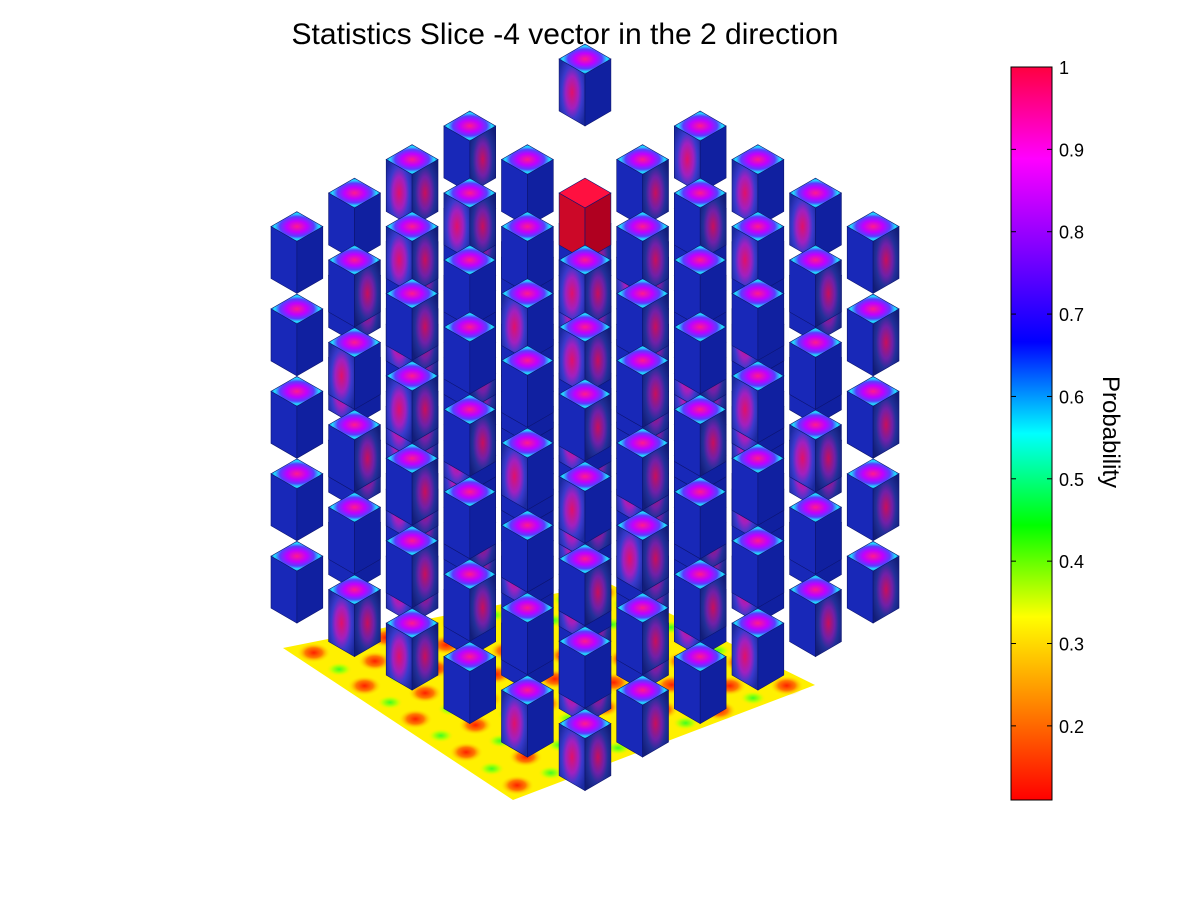 This screenshot has height=905, width=1200. Describe the element at coordinates (1071, 150) in the screenshot. I see `colorbar-tick-label: 0.9` at that location.